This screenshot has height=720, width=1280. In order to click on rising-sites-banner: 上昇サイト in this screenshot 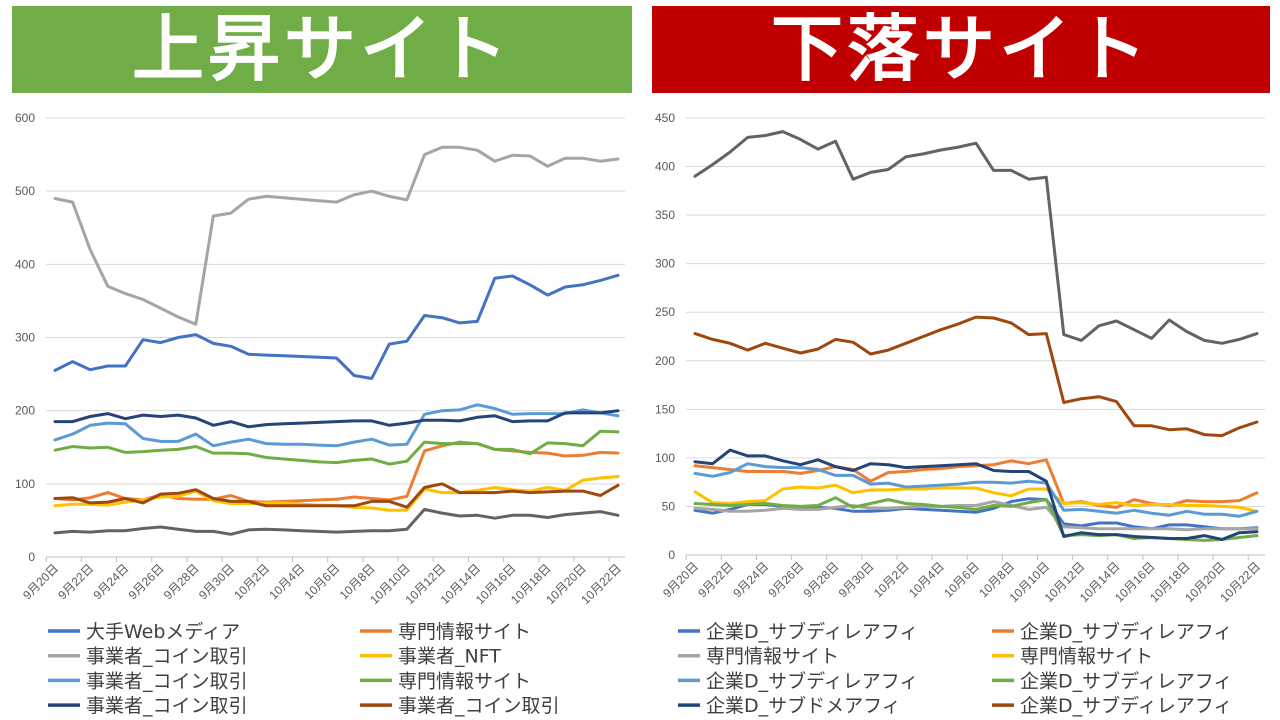, I will do `click(322, 49)`.